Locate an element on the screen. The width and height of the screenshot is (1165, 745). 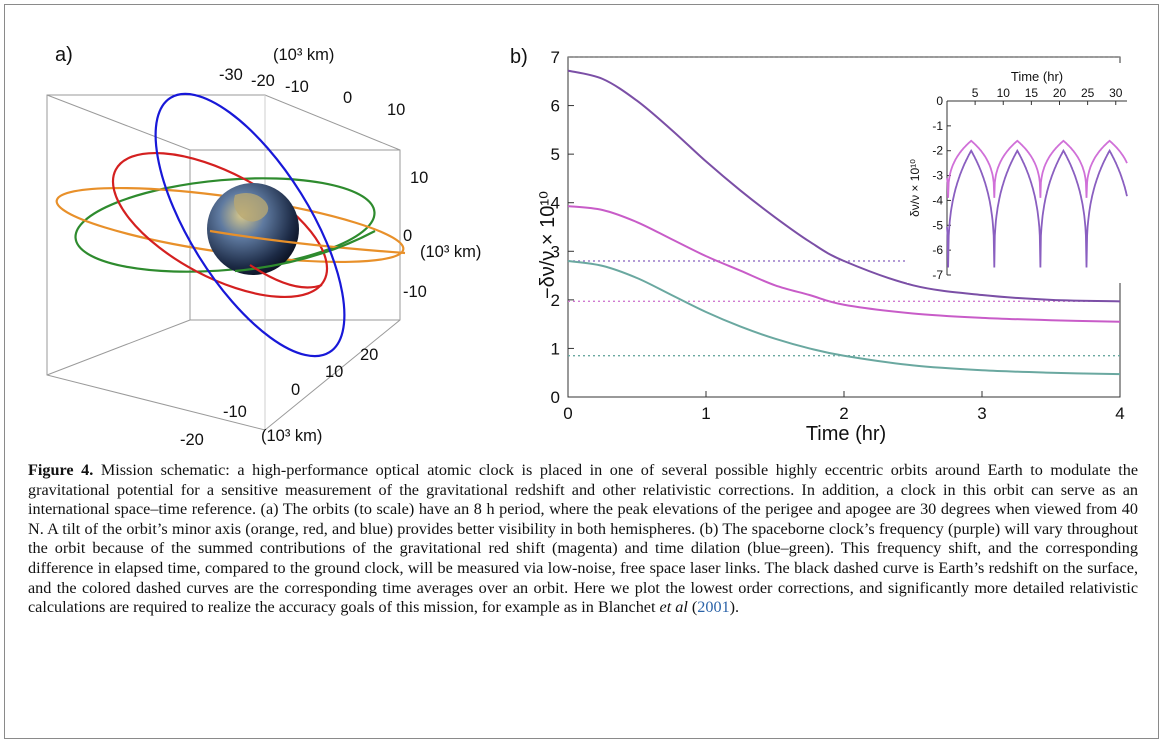
inset-x-tick-label-10: 10 is located at coordinates (1004, 93).